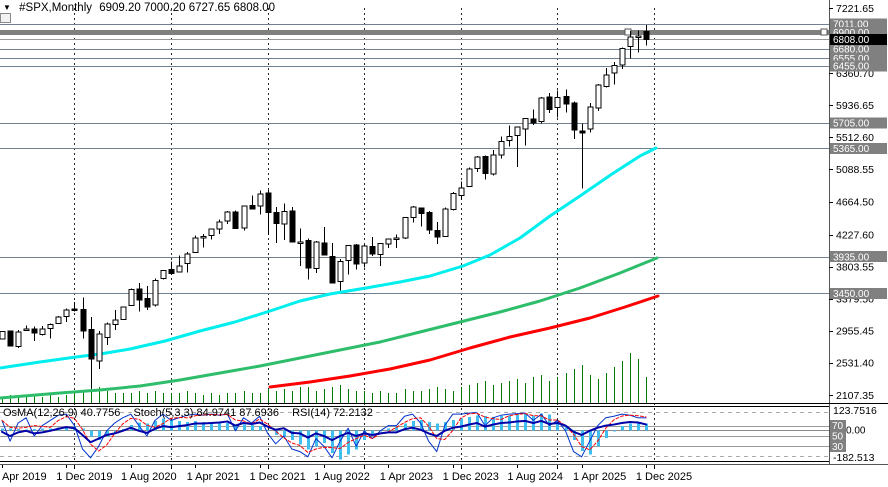 The image size is (888, 487). Describe the element at coordinates (599, 477) in the screenshot. I see `svg-text: 1 Apr 2025` at that location.